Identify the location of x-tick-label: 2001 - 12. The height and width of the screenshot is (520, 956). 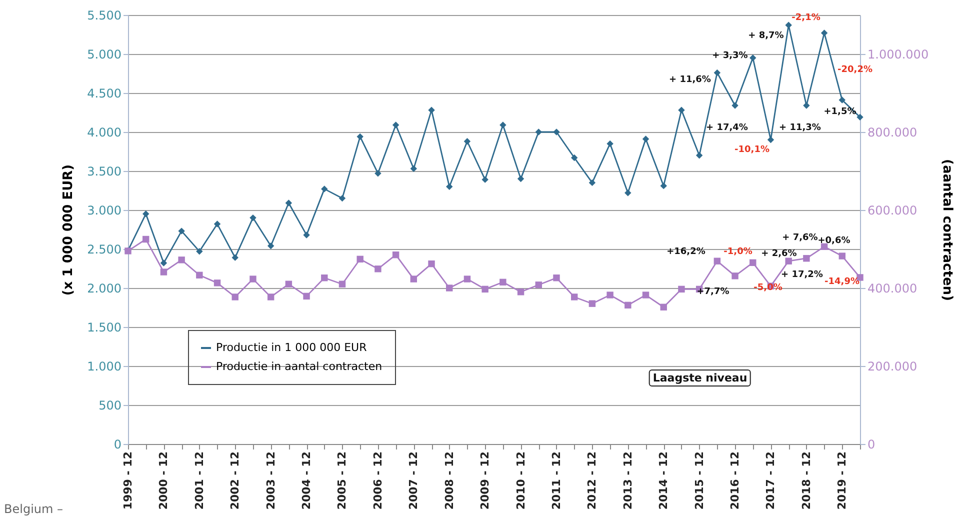
(199, 481).